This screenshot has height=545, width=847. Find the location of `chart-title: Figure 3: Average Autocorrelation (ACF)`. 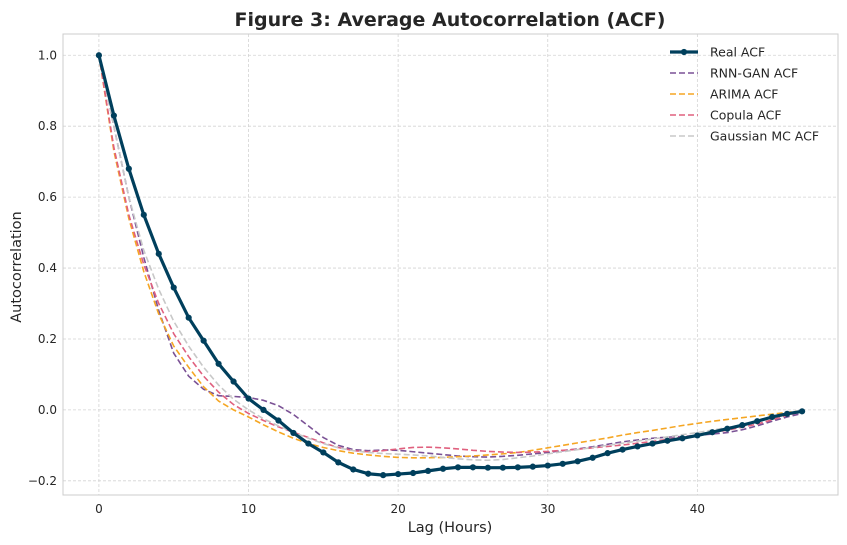

chart-title: Figure 3: Average Autocorrelation (ACF) is located at coordinates (450, 20).